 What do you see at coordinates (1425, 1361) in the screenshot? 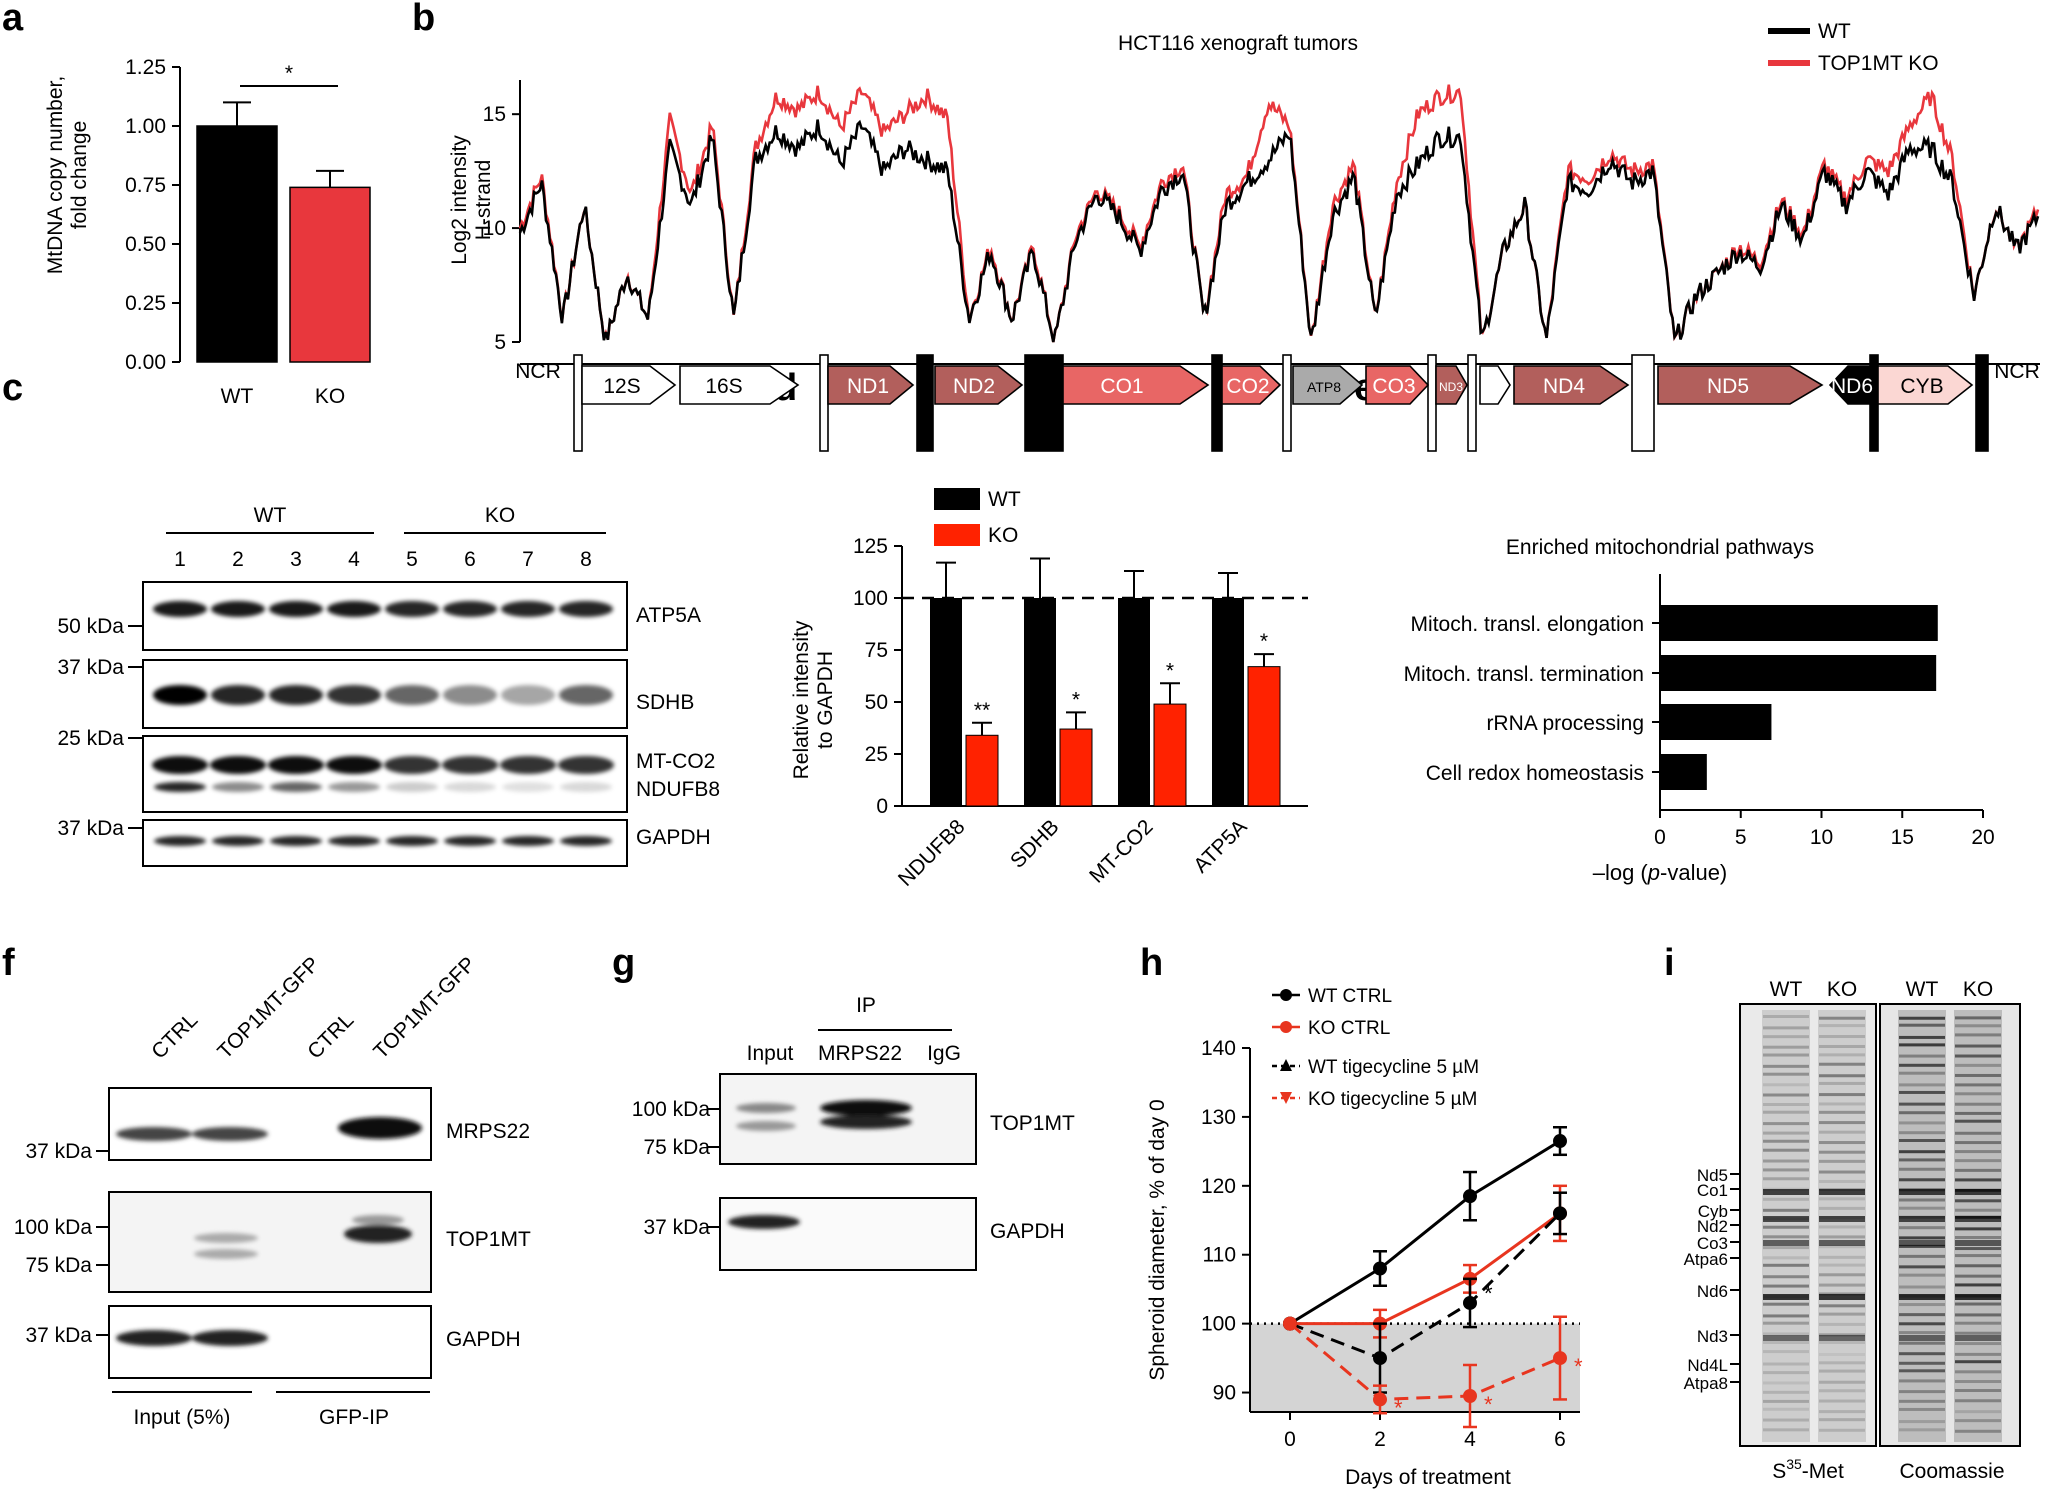
I see `h-series-line` at bounding box center [1425, 1361].